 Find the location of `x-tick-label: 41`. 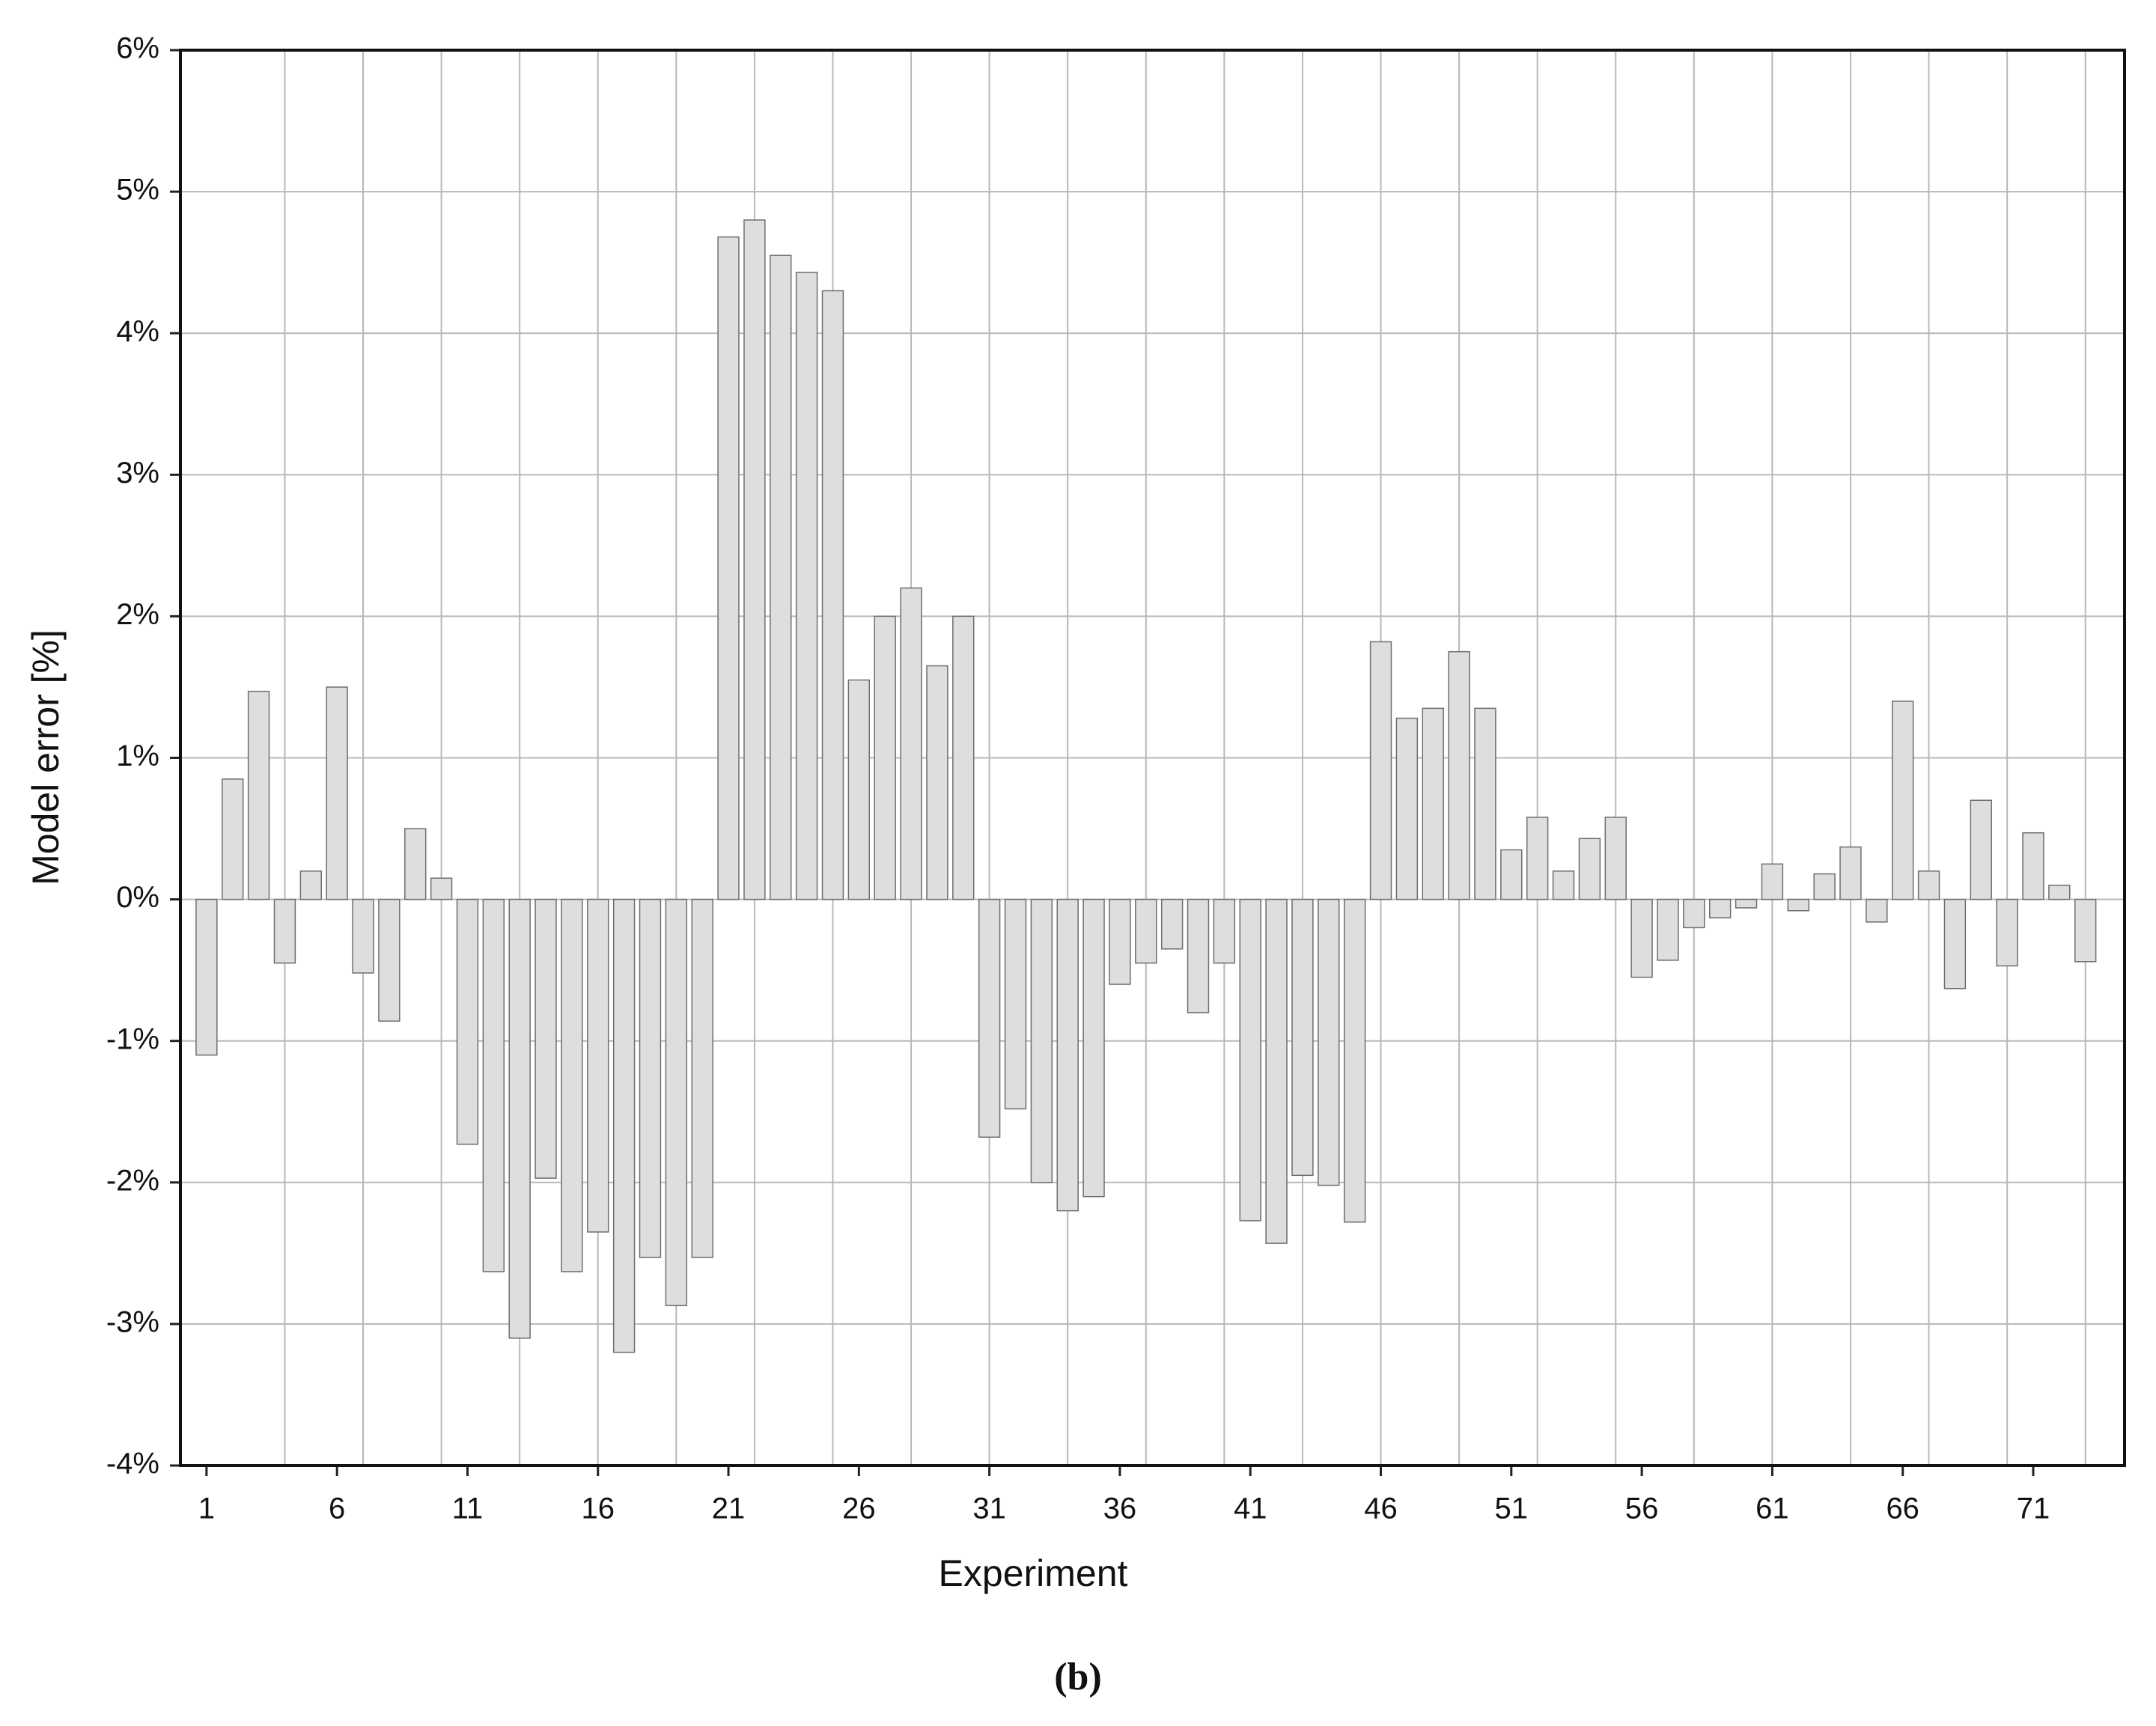

x-tick-label: 41 is located at coordinates (1250, 1508).